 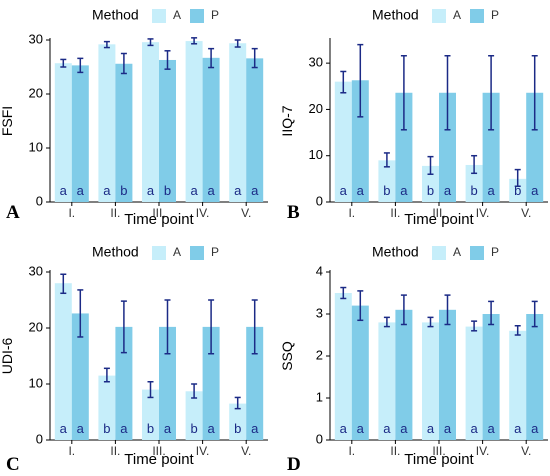 I want to click on y-tick-label: 2, so click(x=319, y=354).